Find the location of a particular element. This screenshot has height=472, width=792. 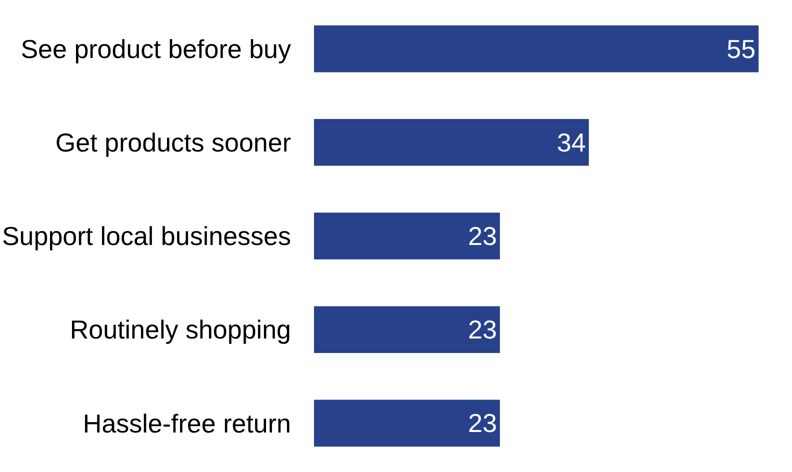

y-tick-label: Support local businesses is located at coordinates (146, 236).